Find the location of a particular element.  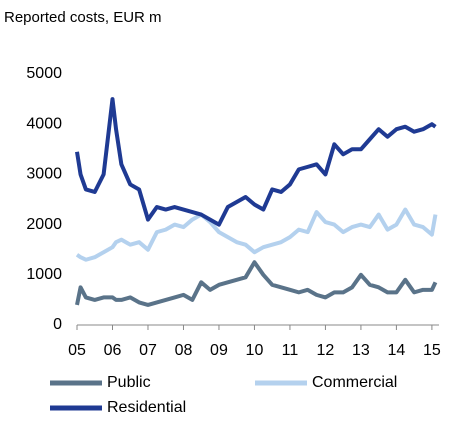

y-tick-label: 0 is located at coordinates (57, 324).